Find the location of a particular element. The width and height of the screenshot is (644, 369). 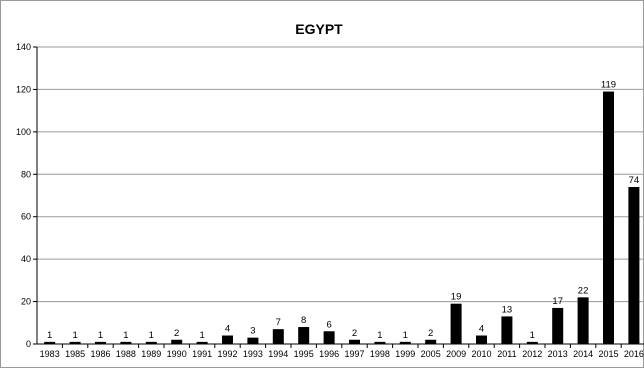

y-tick-label: 120 is located at coordinates (23, 89).